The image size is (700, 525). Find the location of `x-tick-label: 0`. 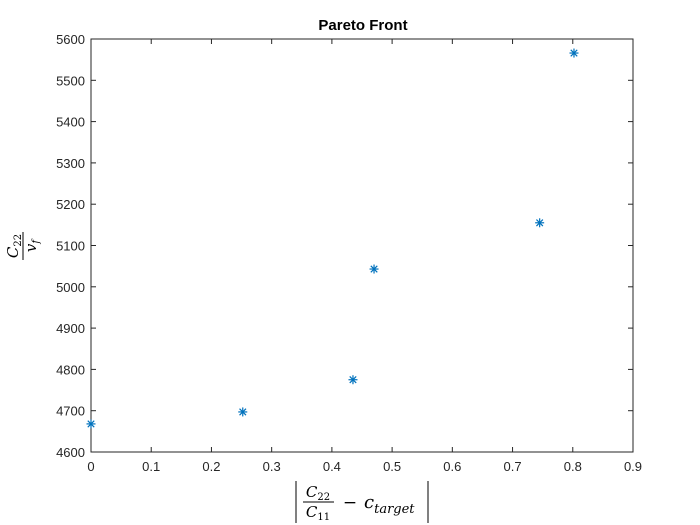

x-tick-label: 0 is located at coordinates (90, 466).